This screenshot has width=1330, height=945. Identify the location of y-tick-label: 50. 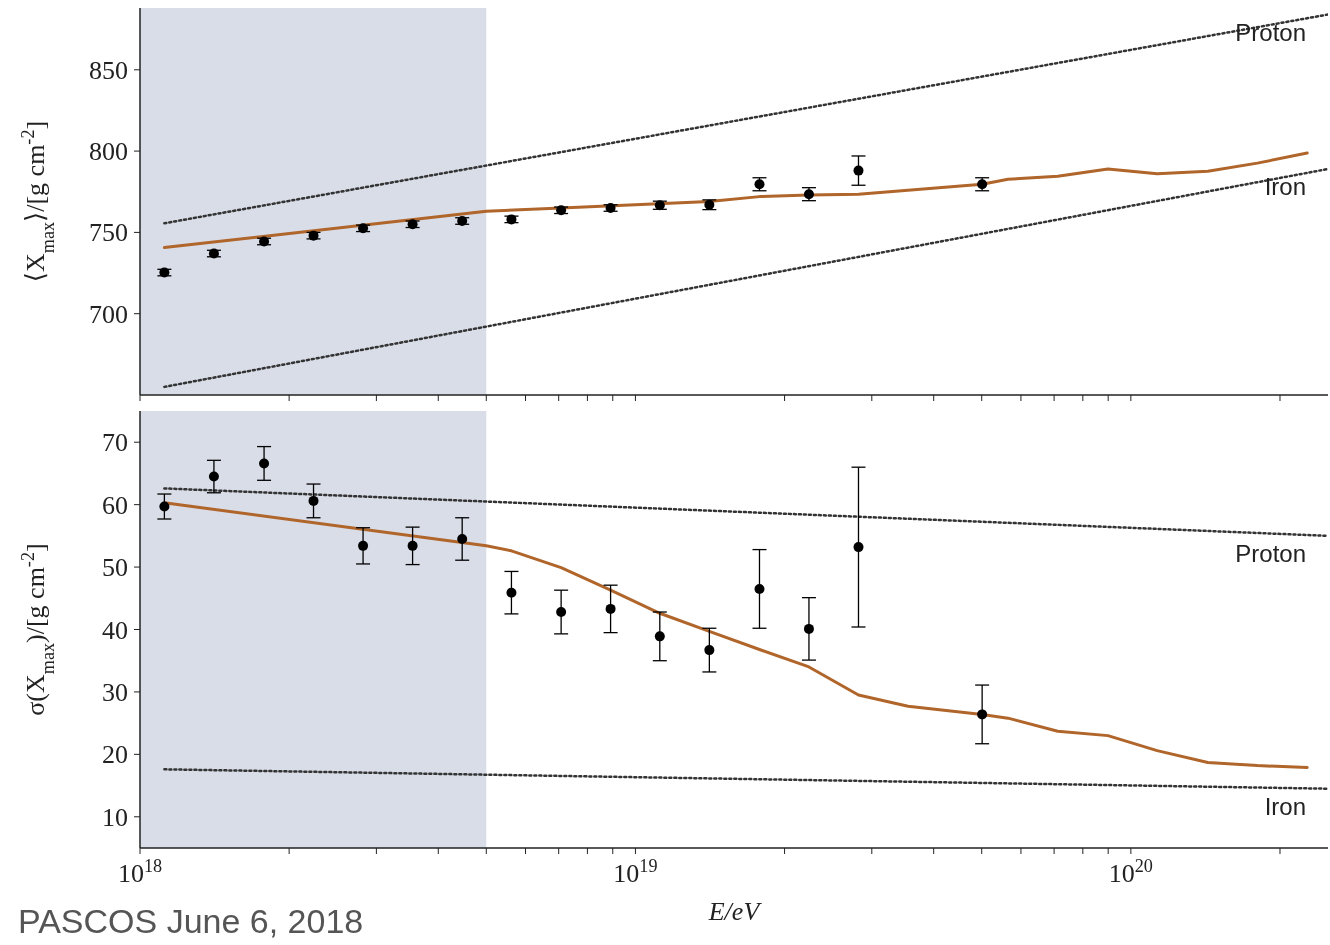
(115, 568).